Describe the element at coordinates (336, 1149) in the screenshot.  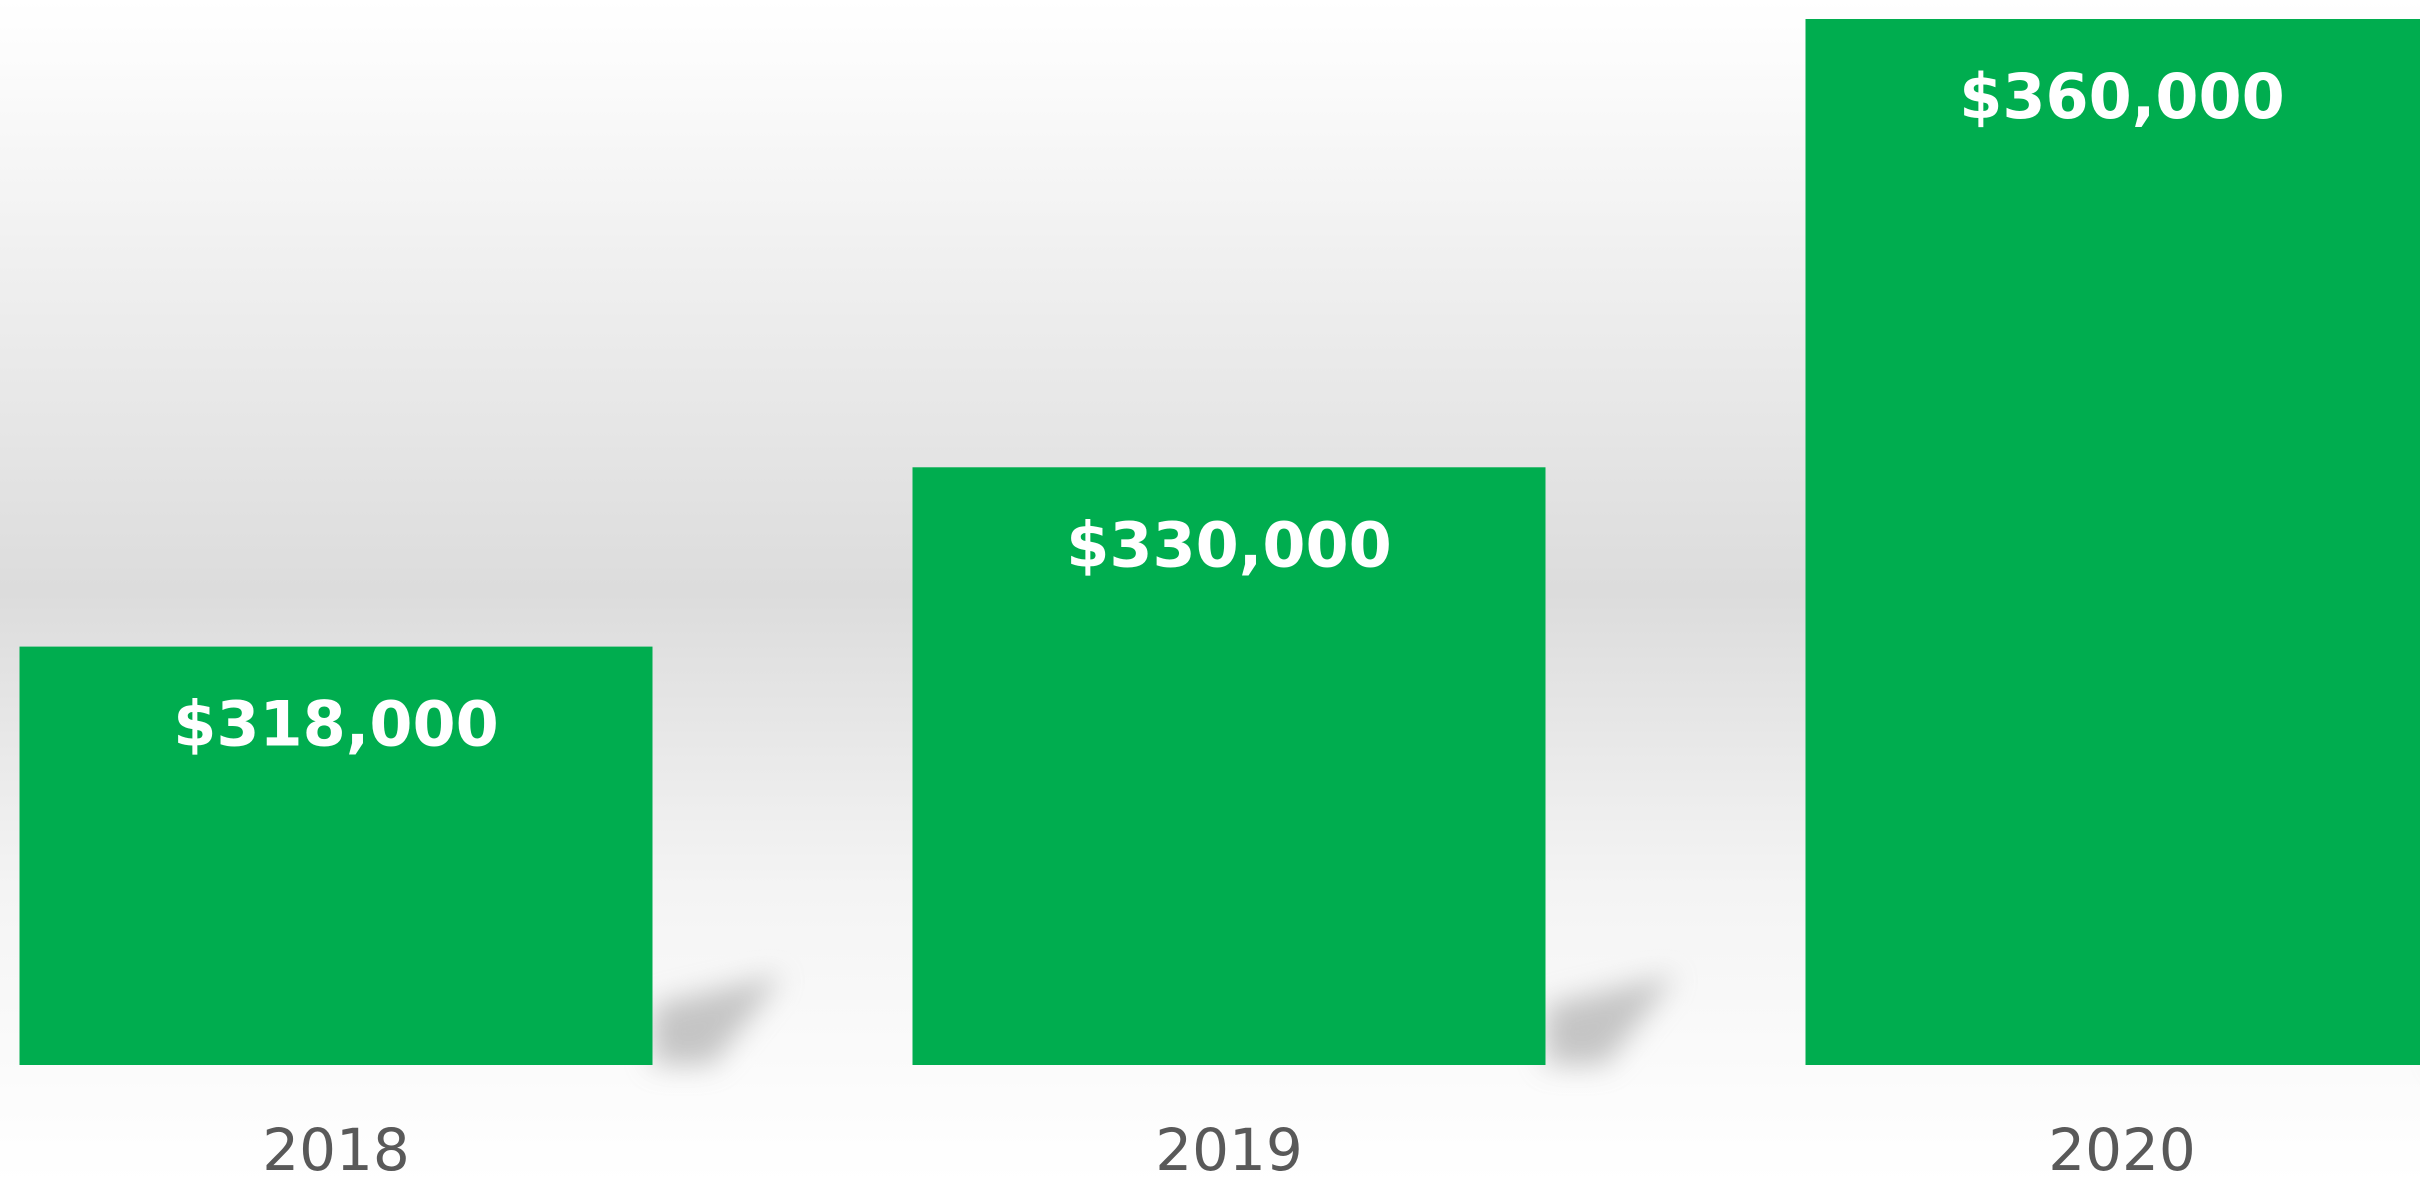
I see `x-tick-label: 2018` at that location.